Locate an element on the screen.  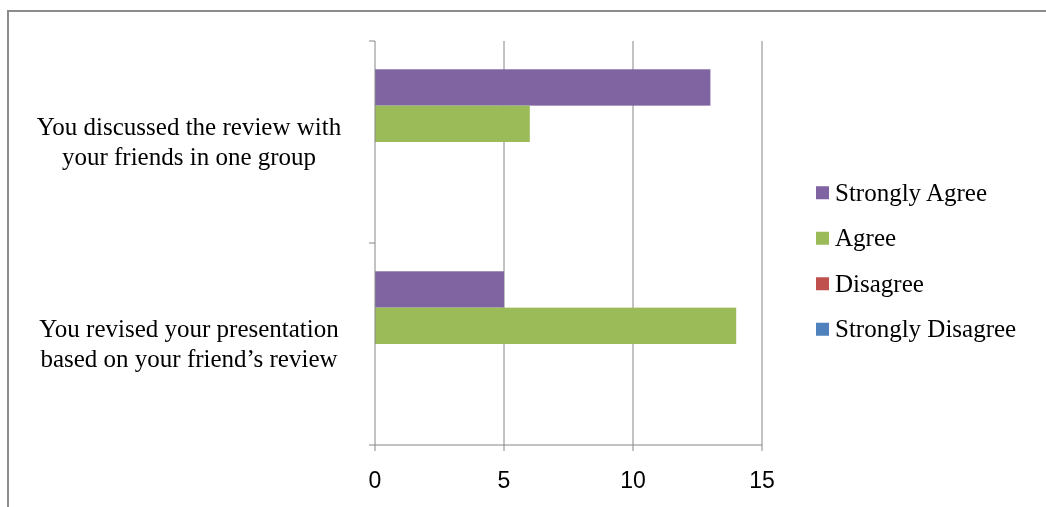
legend-label: Agree is located at coordinates (866, 238).